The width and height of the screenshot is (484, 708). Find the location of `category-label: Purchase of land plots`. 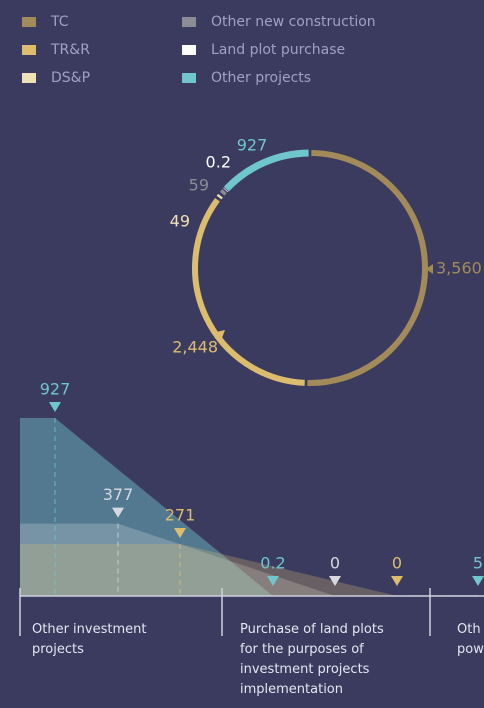

category-label: Purchase of land plots is located at coordinates (312, 629).